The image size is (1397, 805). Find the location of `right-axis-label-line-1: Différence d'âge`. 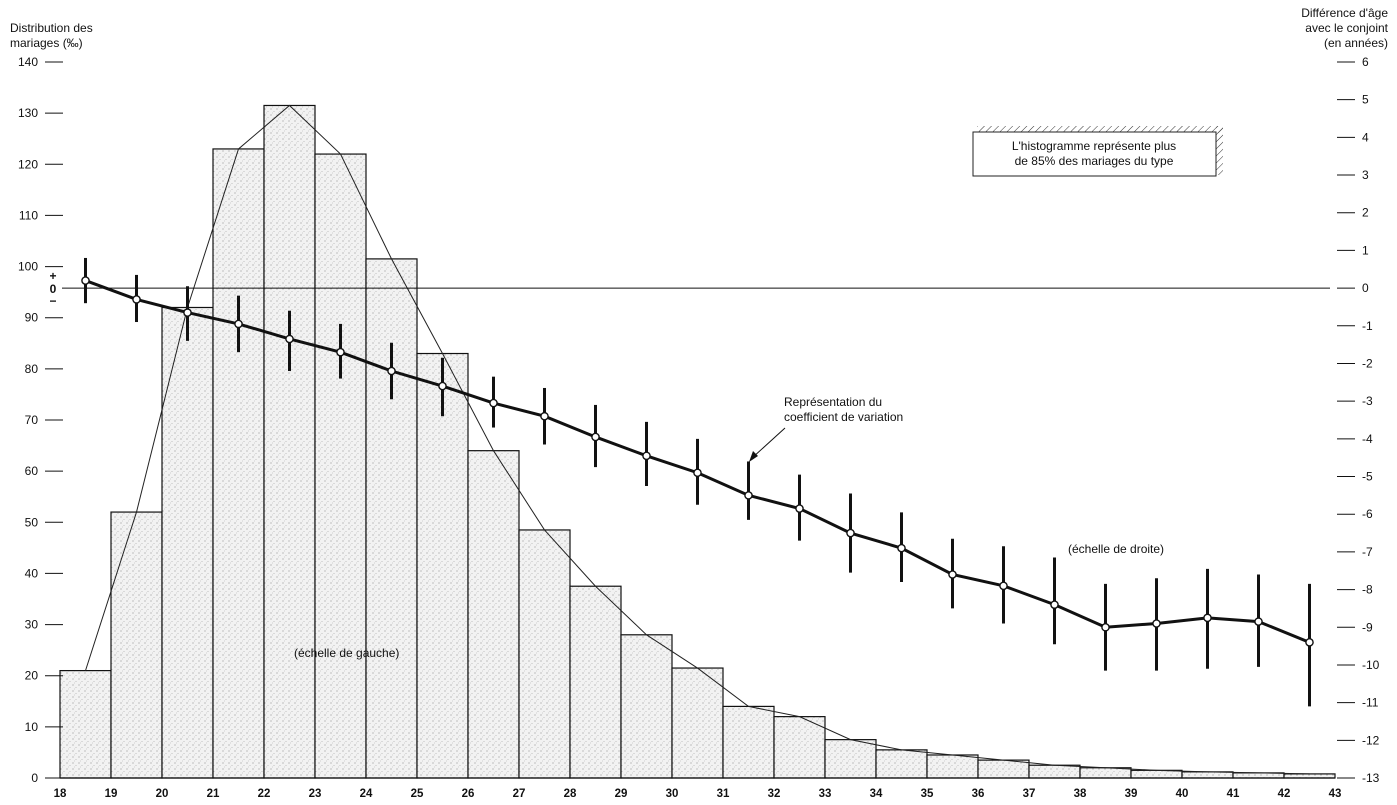

right-axis-label-line-1: Différence d'âge is located at coordinates (1344, 13).